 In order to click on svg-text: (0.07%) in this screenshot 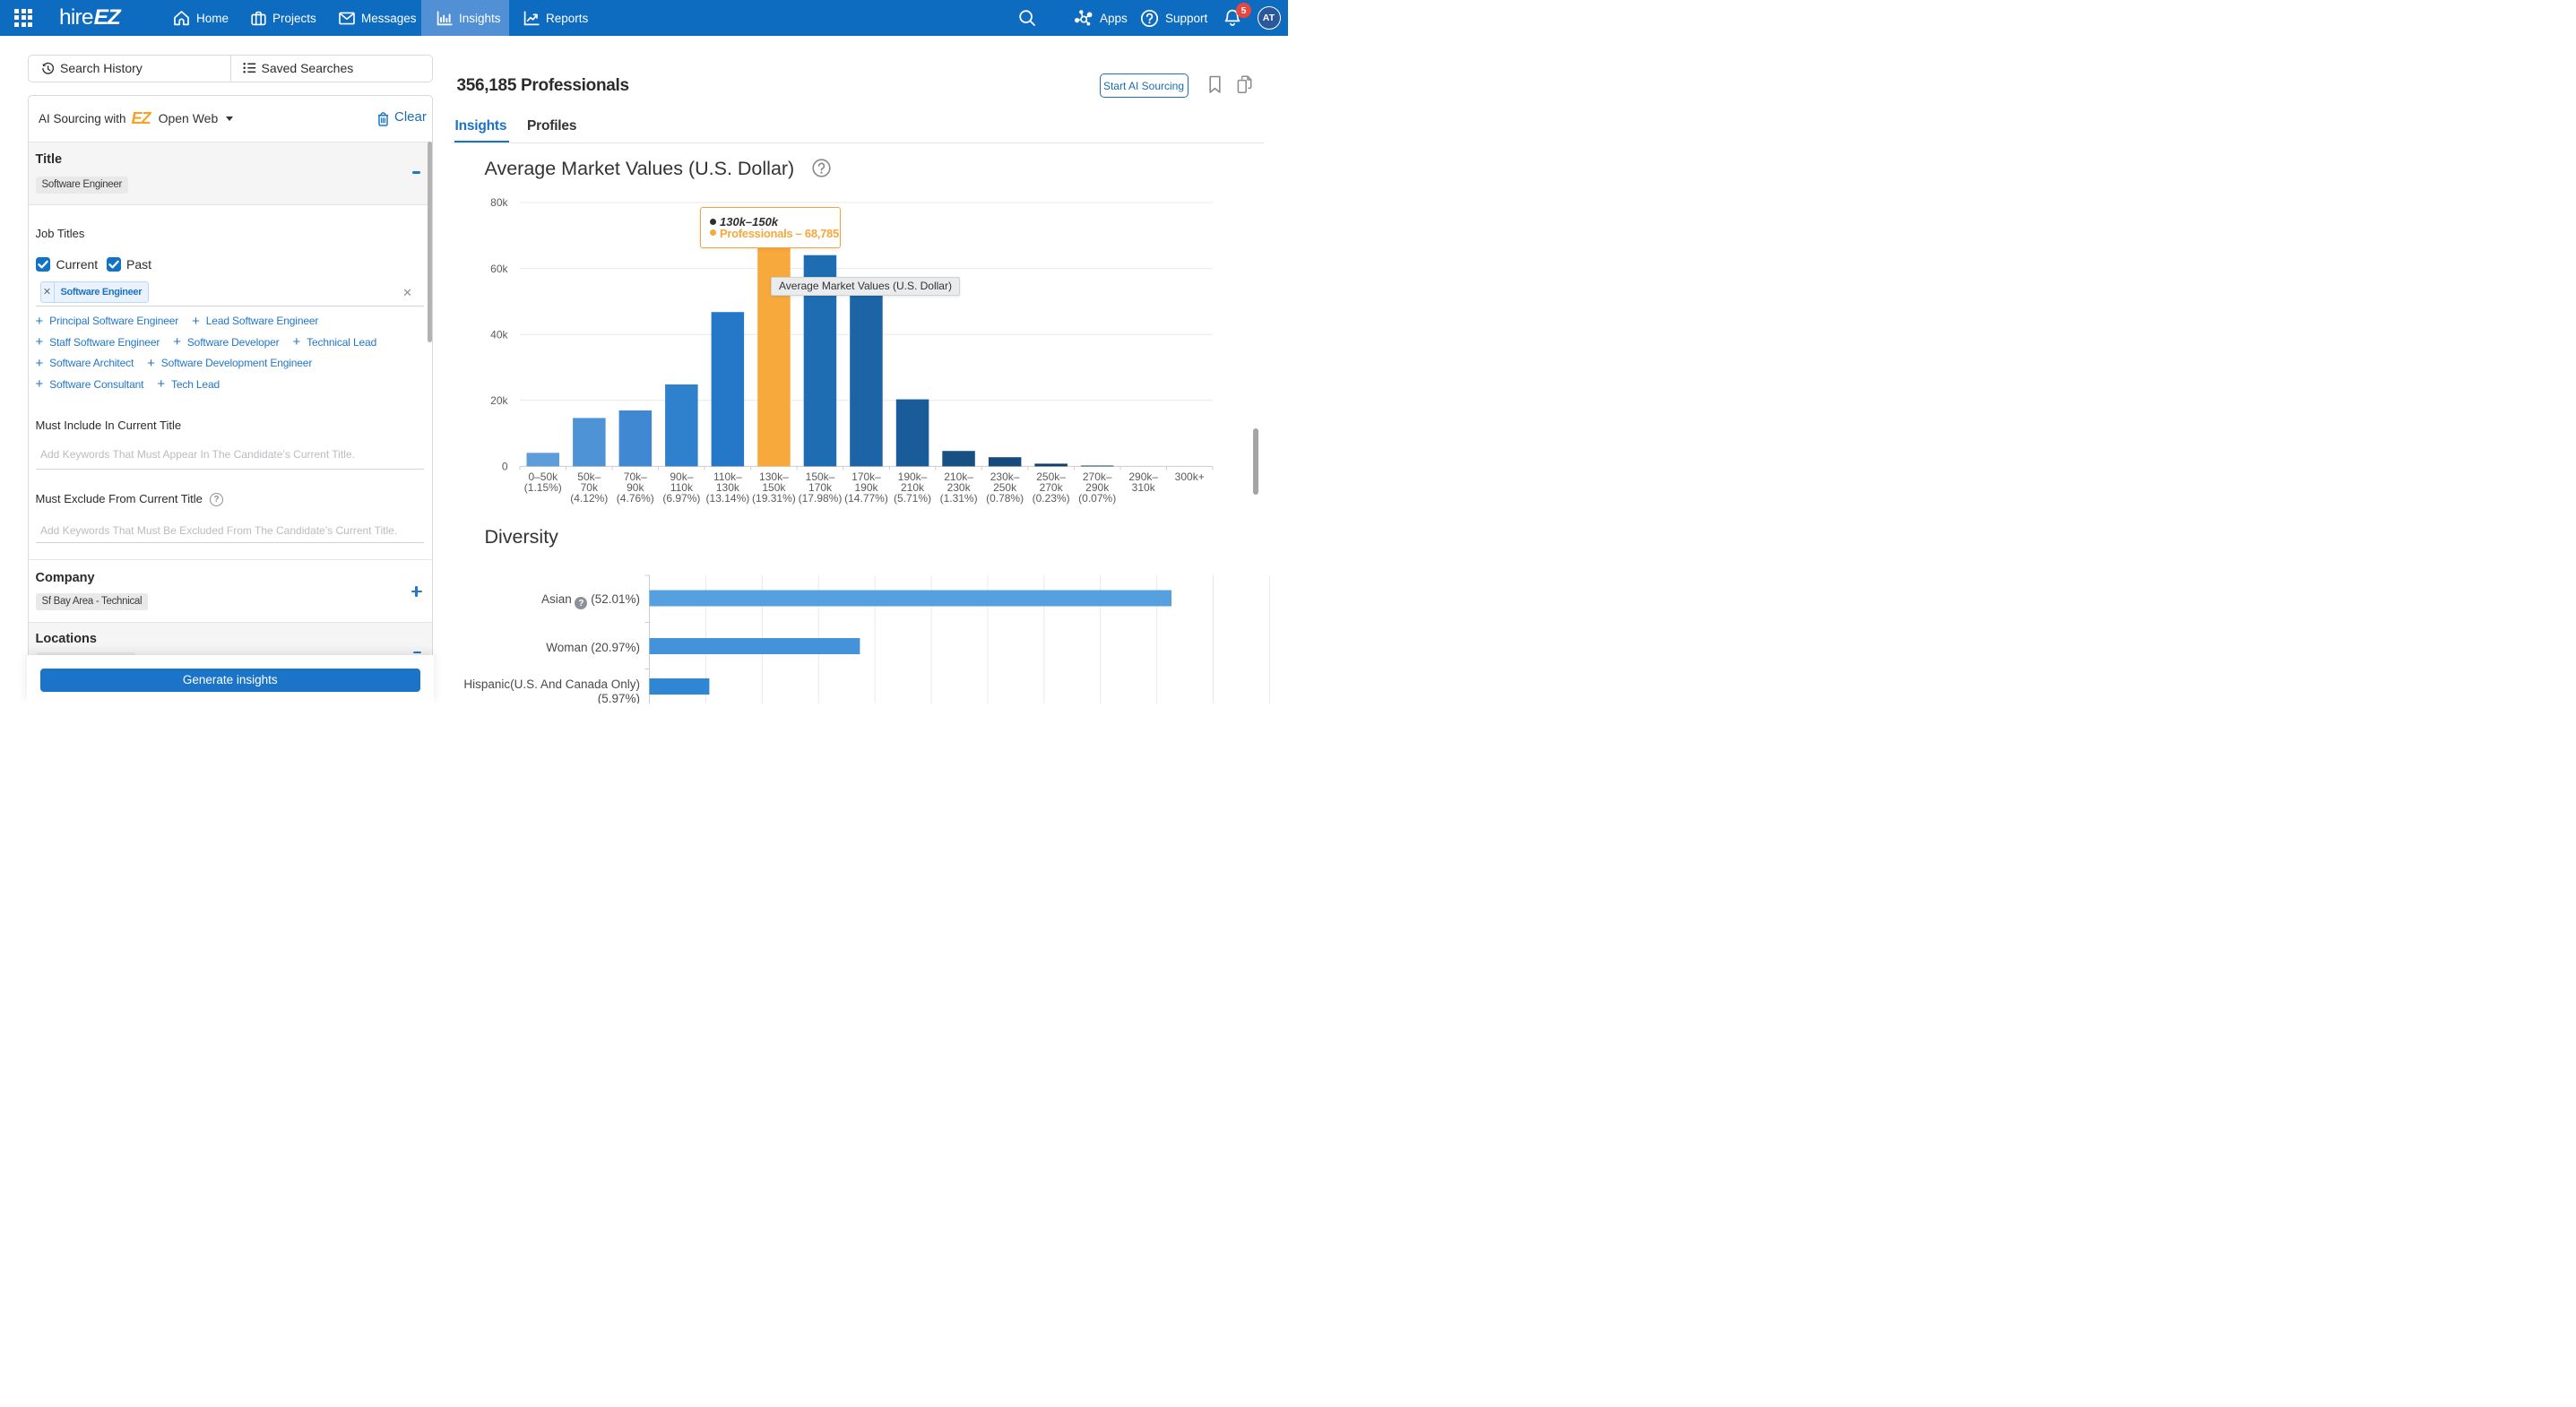, I will do `click(1097, 498)`.